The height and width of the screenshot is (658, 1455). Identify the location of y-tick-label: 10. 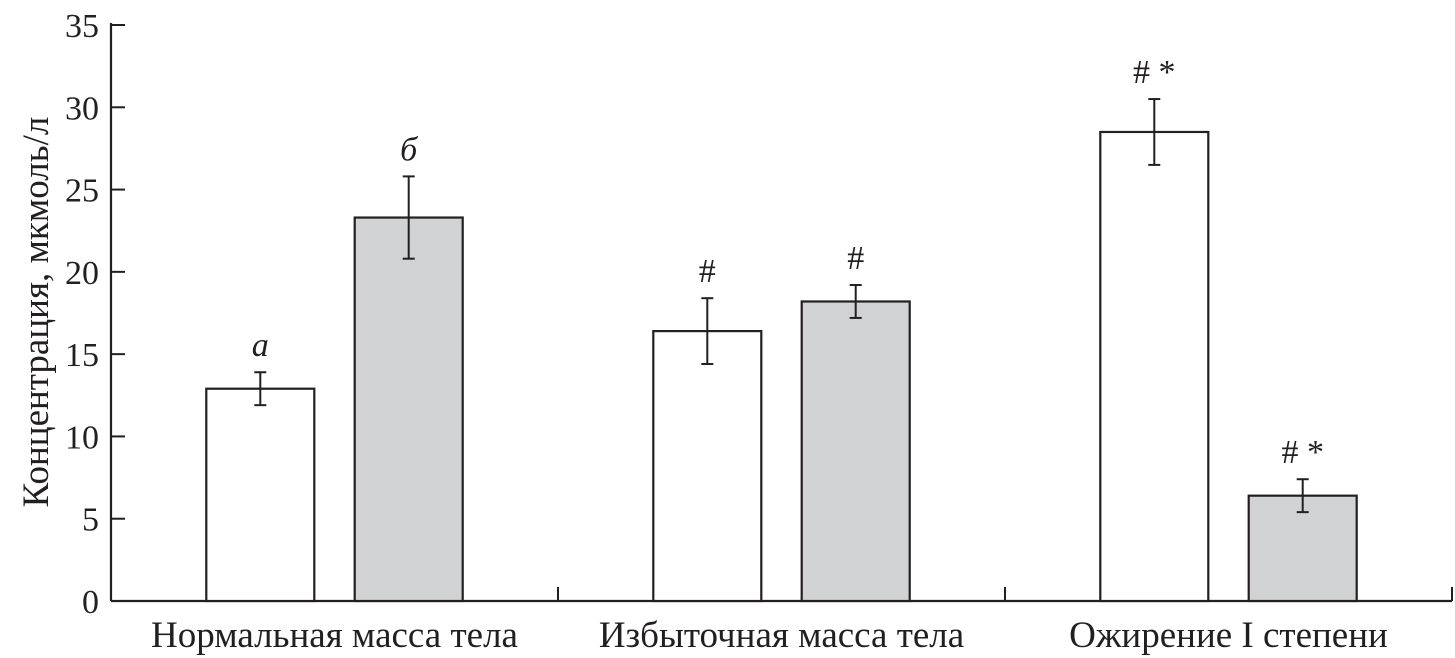
(82, 437).